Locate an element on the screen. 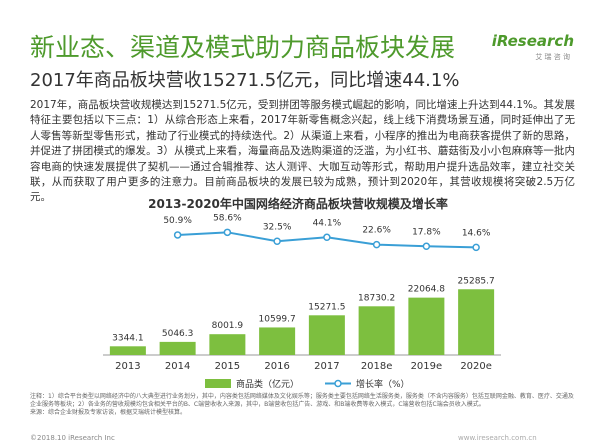  line-label: 14.6% is located at coordinates (476, 233).